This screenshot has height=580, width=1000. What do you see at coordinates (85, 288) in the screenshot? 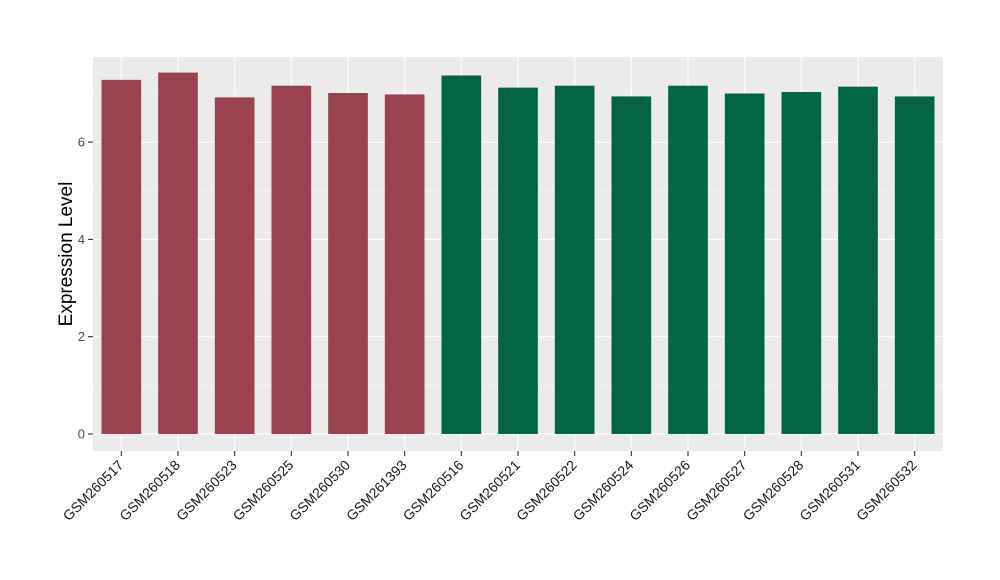
I see `y-axis: 0 2 4 6` at bounding box center [85, 288].